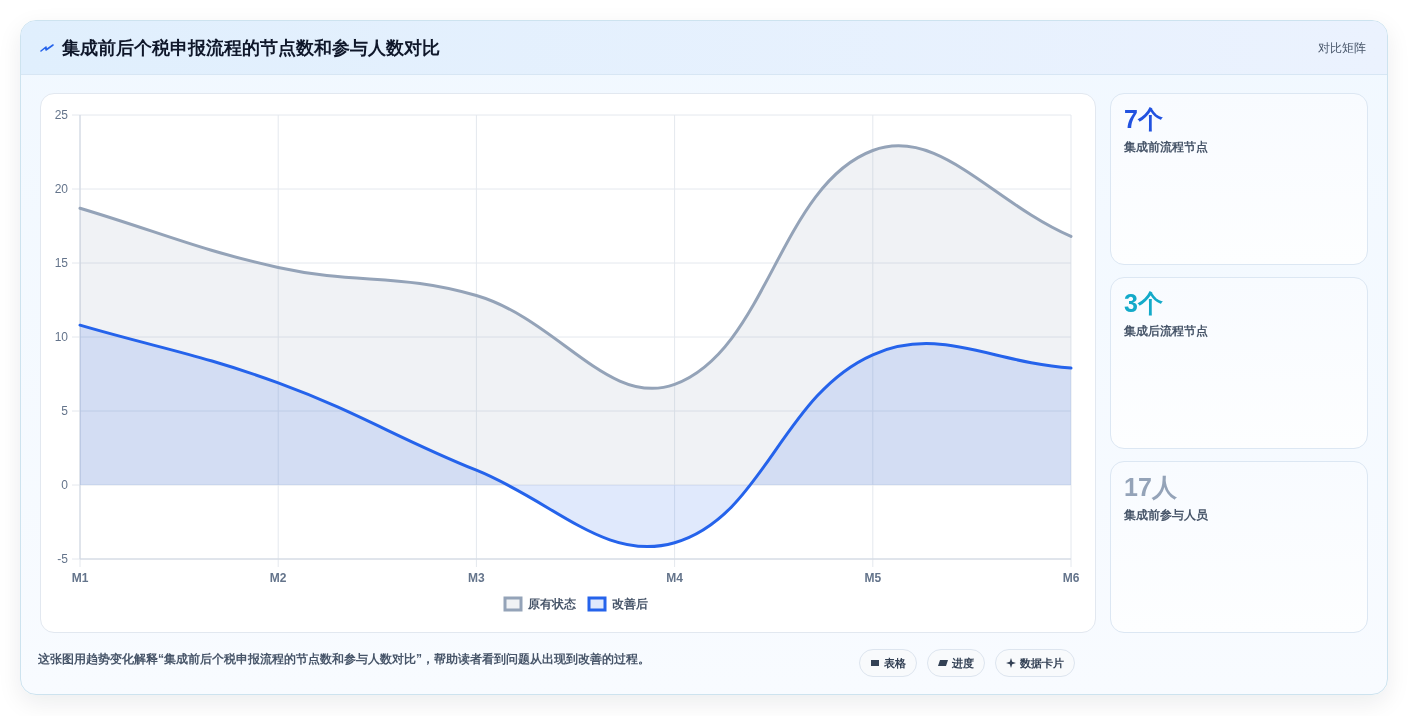 The height and width of the screenshot is (716, 1408). Describe the element at coordinates (477, 578) in the screenshot. I see `x-tick-label: M3` at that location.